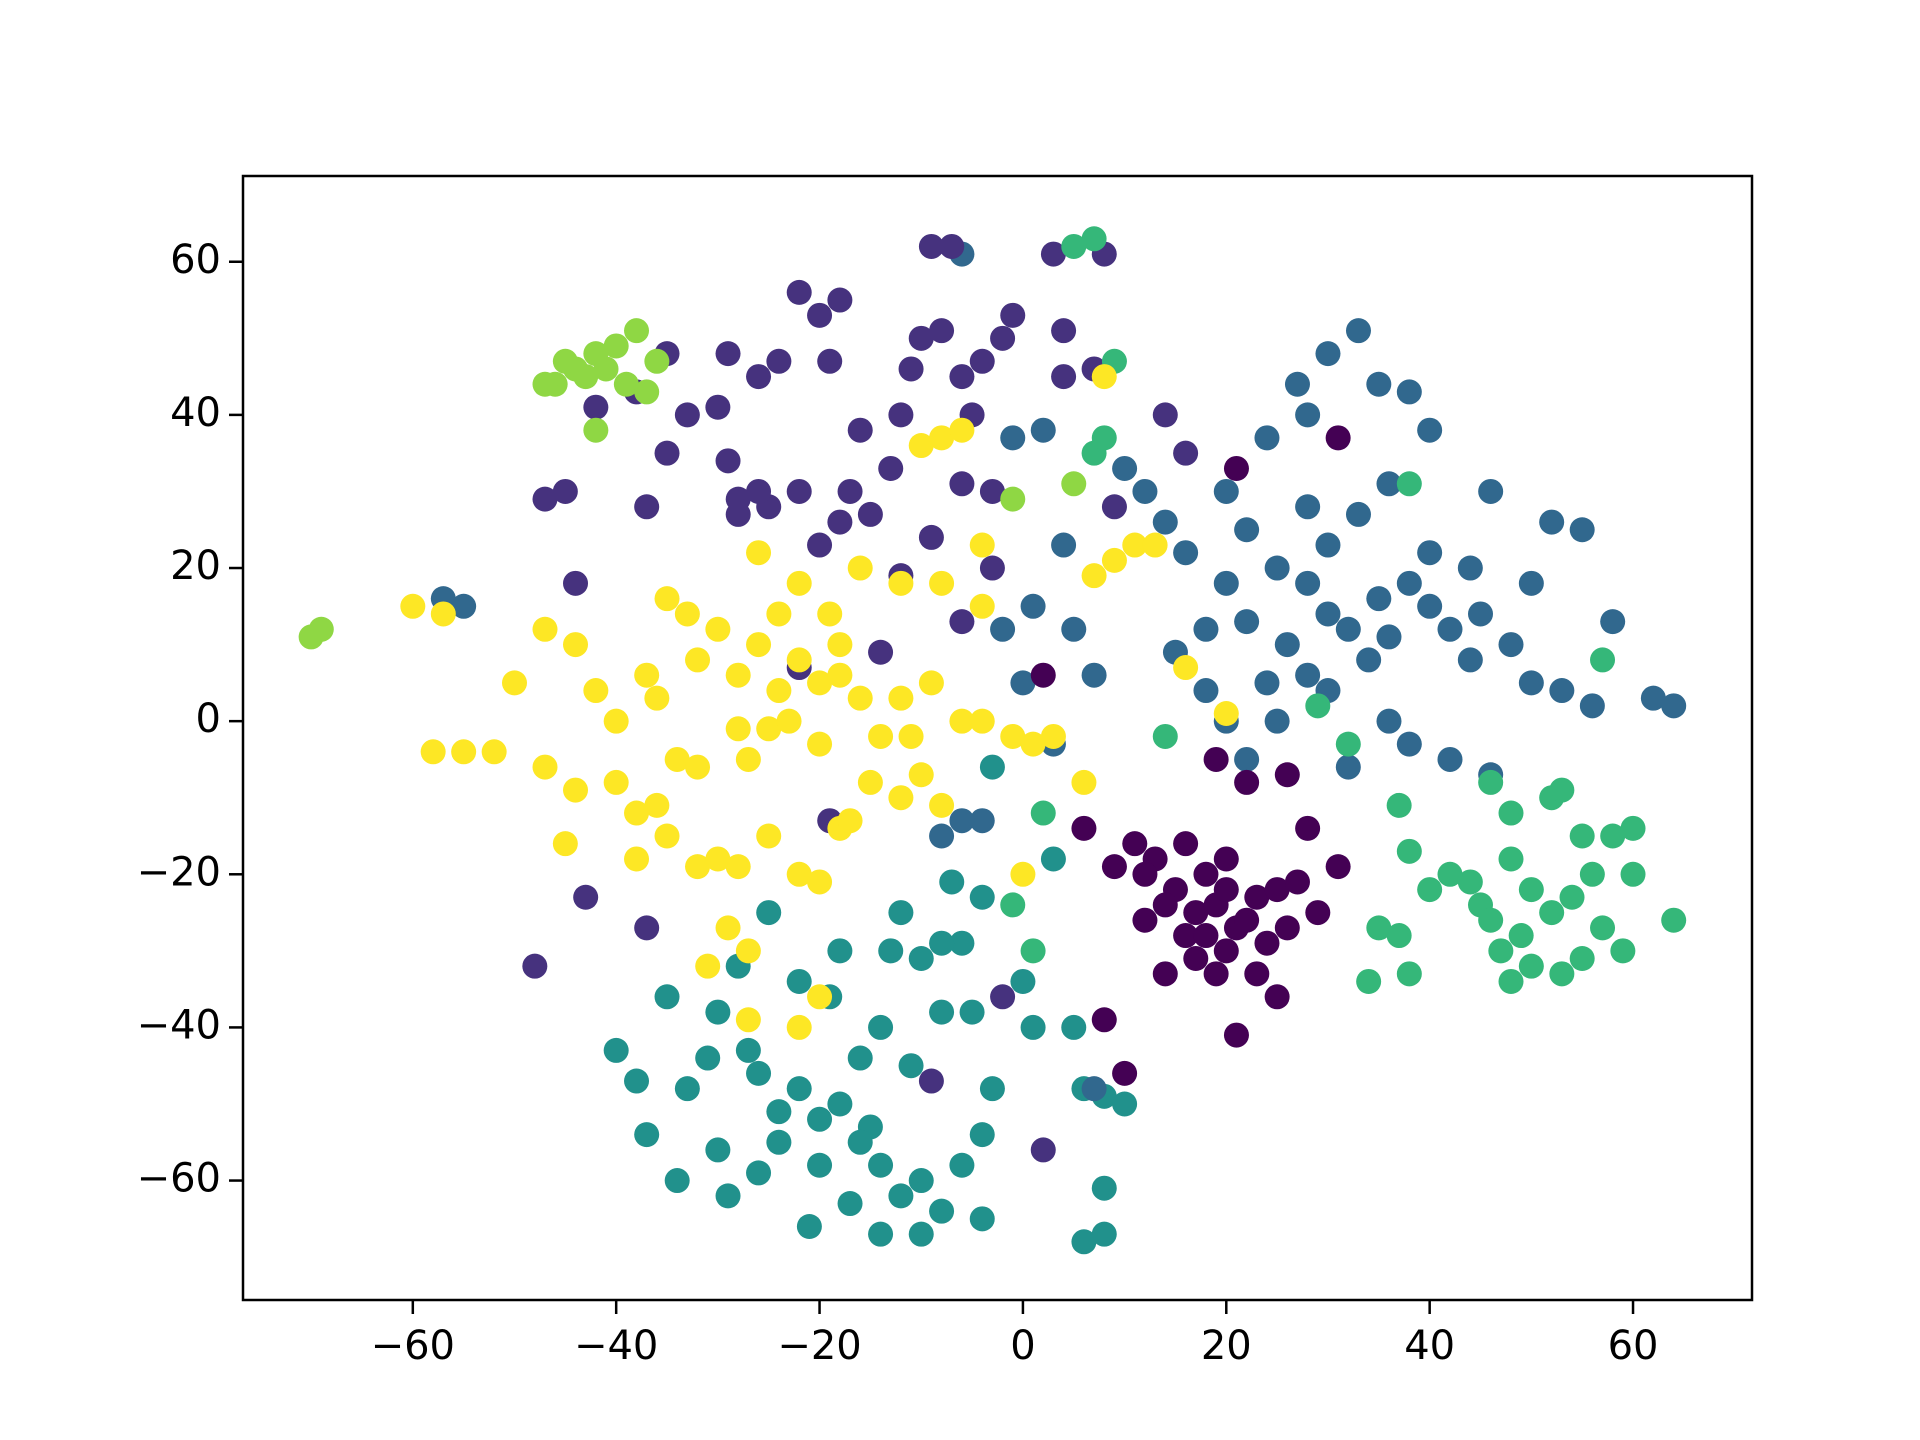  I want to click on y-tick-label: 60, so click(195, 260).